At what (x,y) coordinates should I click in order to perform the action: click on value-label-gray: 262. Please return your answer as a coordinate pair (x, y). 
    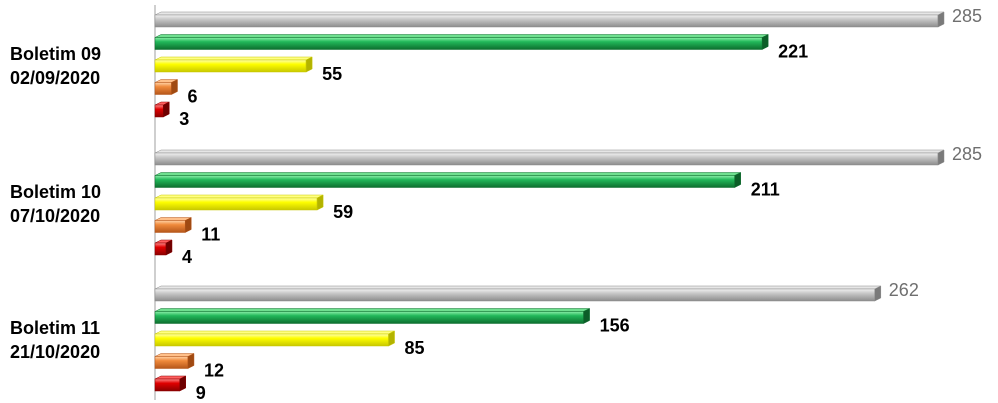
    Looking at the image, I should click on (904, 290).